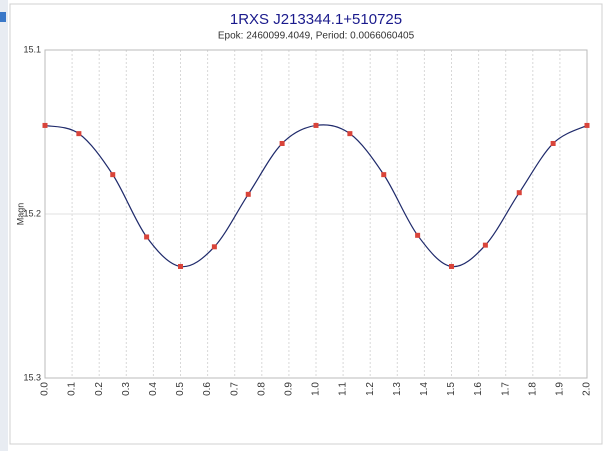 The width and height of the screenshot is (613, 451). What do you see at coordinates (289, 389) in the screenshot?
I see `x-tick-label: 0.9` at bounding box center [289, 389].